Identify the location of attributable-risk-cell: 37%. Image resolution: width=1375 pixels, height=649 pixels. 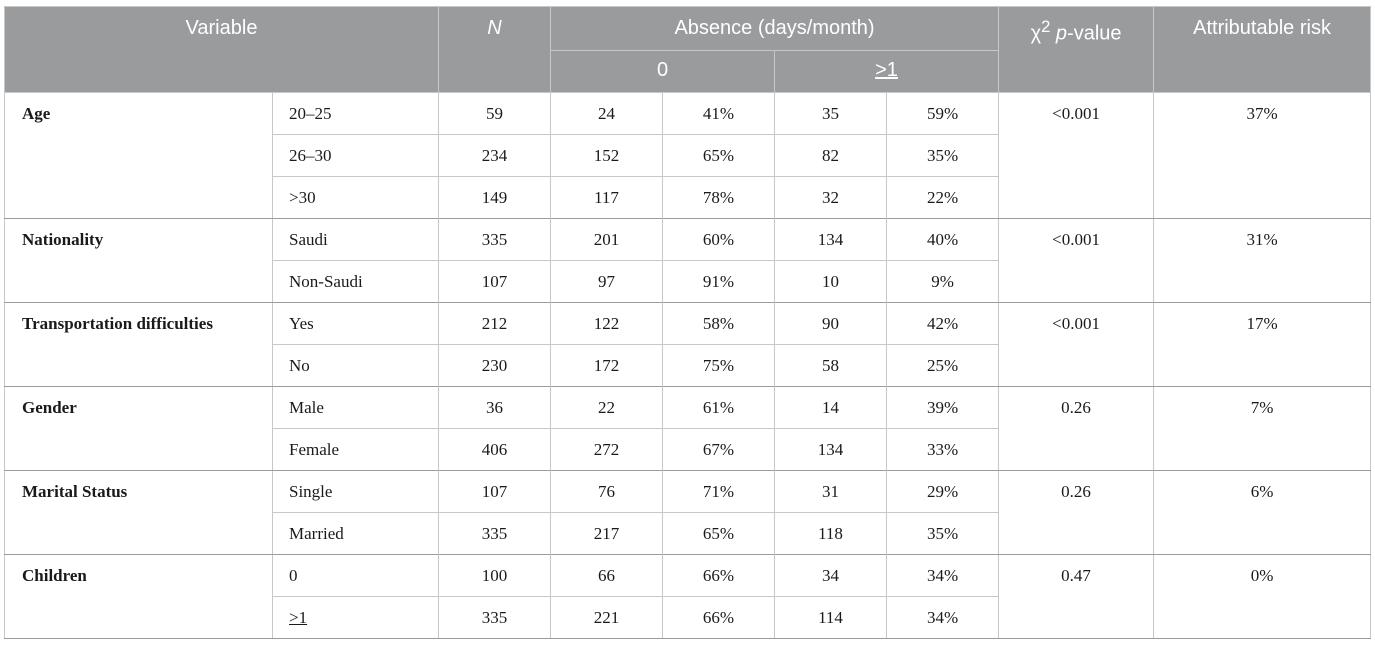
(1262, 155).